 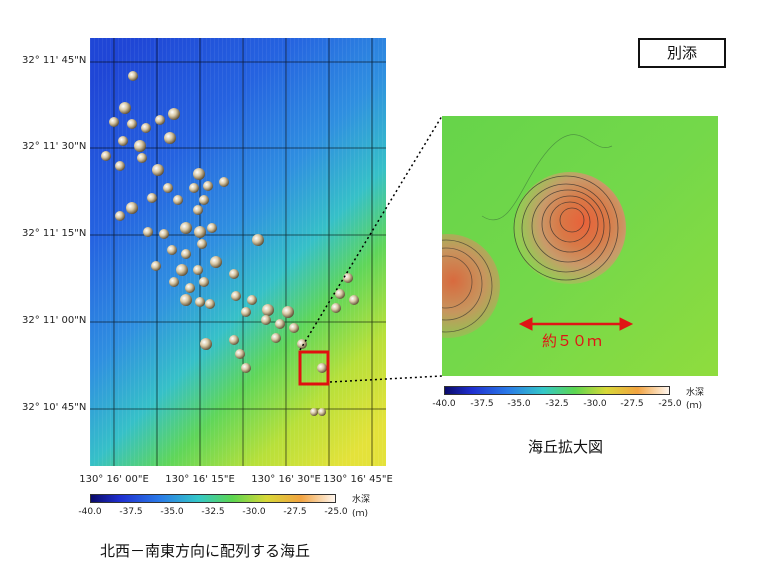 What do you see at coordinates (286, 479) in the screenshot?
I see `longitude-label: 130° 16' 30"E` at bounding box center [286, 479].